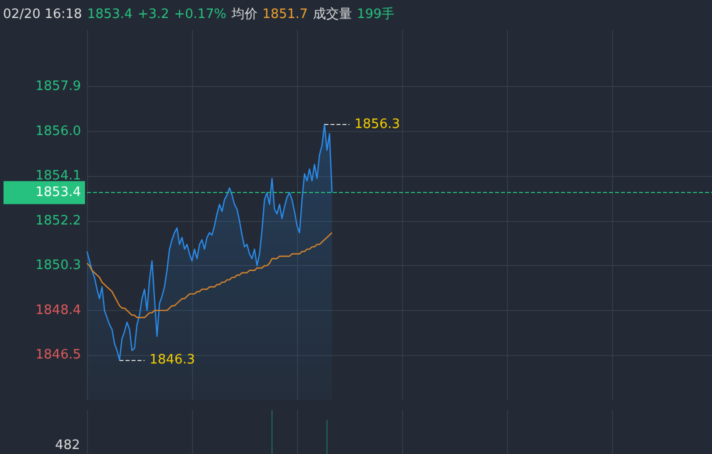 This screenshot has width=712, height=454. What do you see at coordinates (58, 131) in the screenshot?
I see `y-tick-label: 1856.0` at bounding box center [58, 131].